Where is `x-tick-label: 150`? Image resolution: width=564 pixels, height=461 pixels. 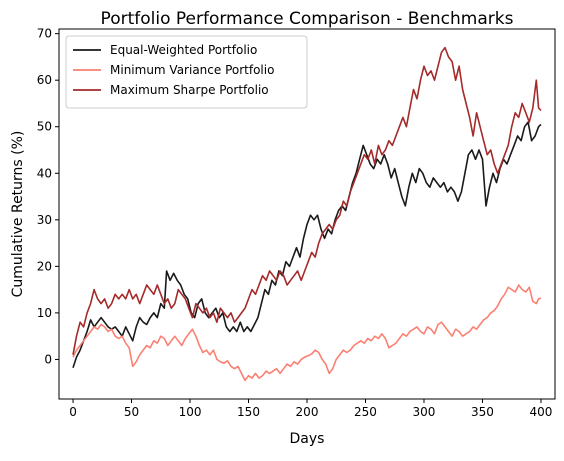 x-tick-label: 150 is located at coordinates (248, 412).